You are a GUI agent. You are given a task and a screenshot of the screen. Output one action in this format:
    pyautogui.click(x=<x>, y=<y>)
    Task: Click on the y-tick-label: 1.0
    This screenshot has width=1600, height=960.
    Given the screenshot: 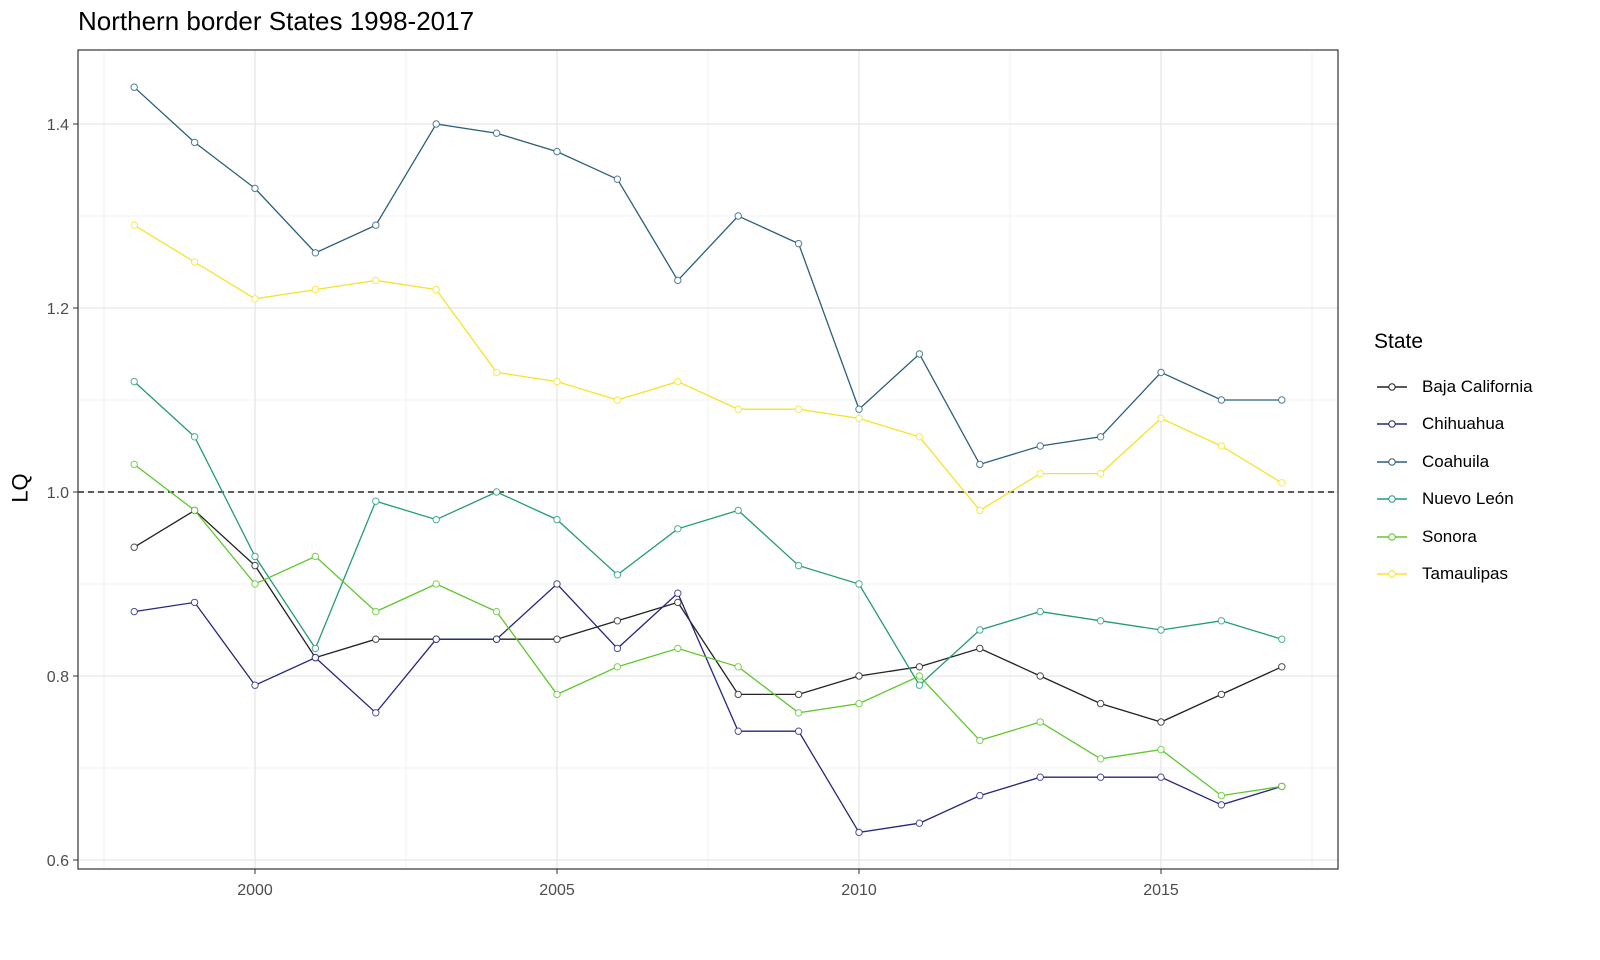 What is the action you would take?
    pyautogui.click(x=58, y=493)
    